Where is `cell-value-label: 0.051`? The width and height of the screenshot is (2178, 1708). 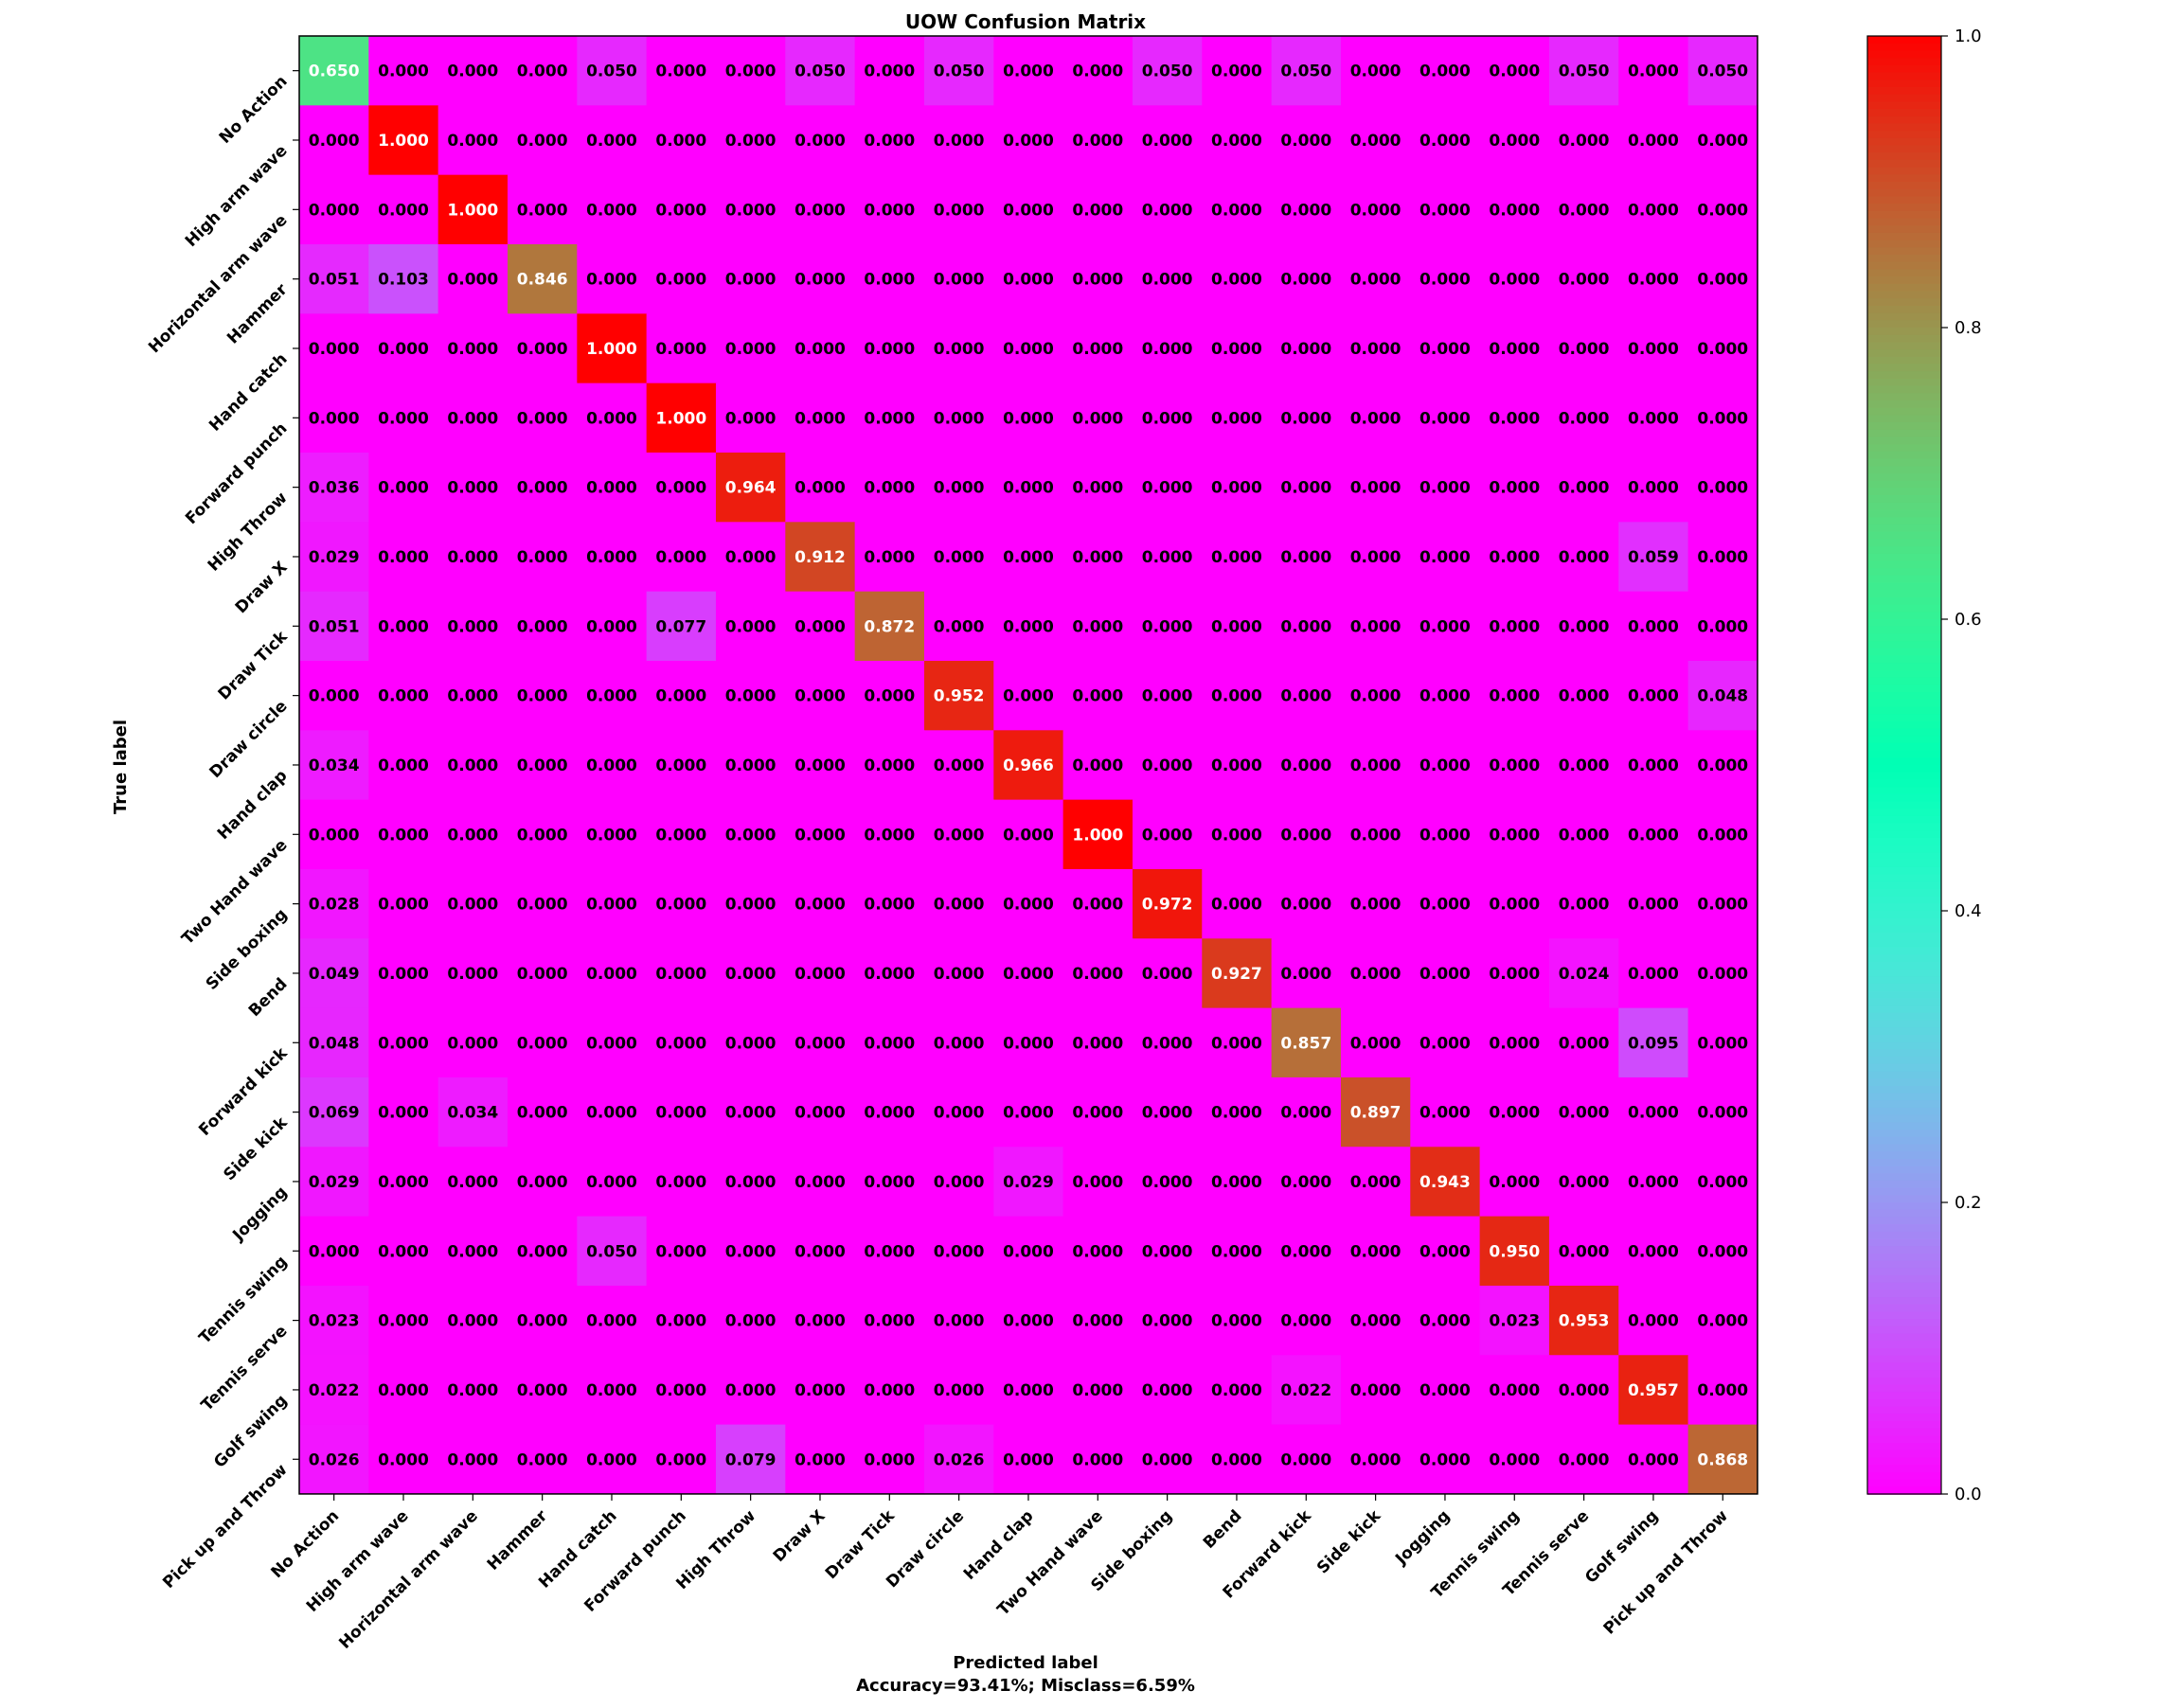
cell-value-label: 0.051 is located at coordinates (334, 280).